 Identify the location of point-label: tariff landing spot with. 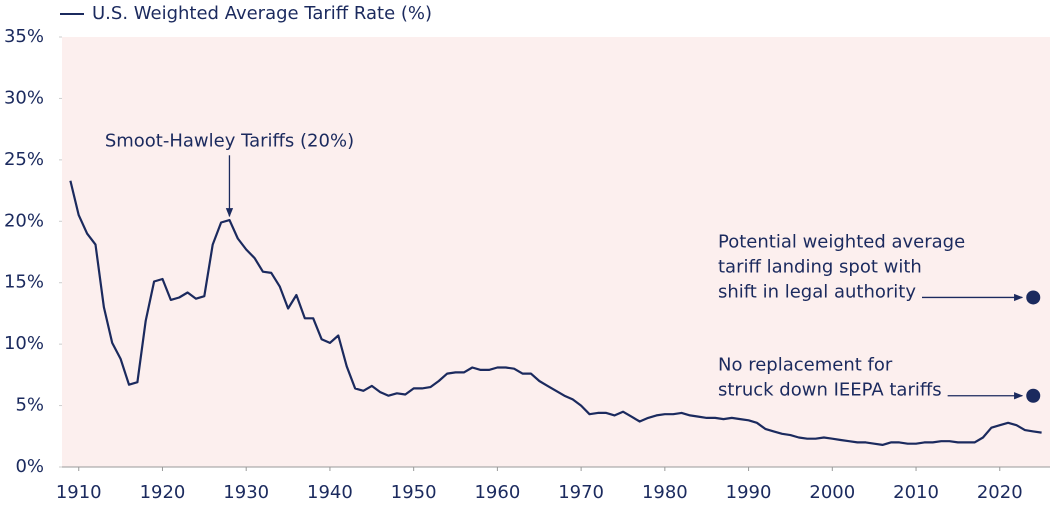
(820, 266).